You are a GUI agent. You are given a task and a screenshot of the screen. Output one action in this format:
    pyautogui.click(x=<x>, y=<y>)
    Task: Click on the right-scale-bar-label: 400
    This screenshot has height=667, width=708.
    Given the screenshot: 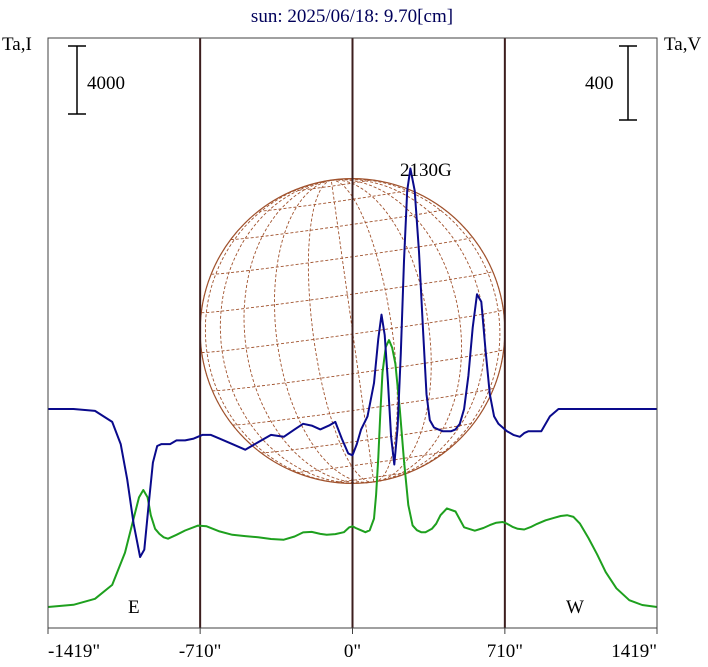 What is the action you would take?
    pyautogui.click(x=599, y=83)
    